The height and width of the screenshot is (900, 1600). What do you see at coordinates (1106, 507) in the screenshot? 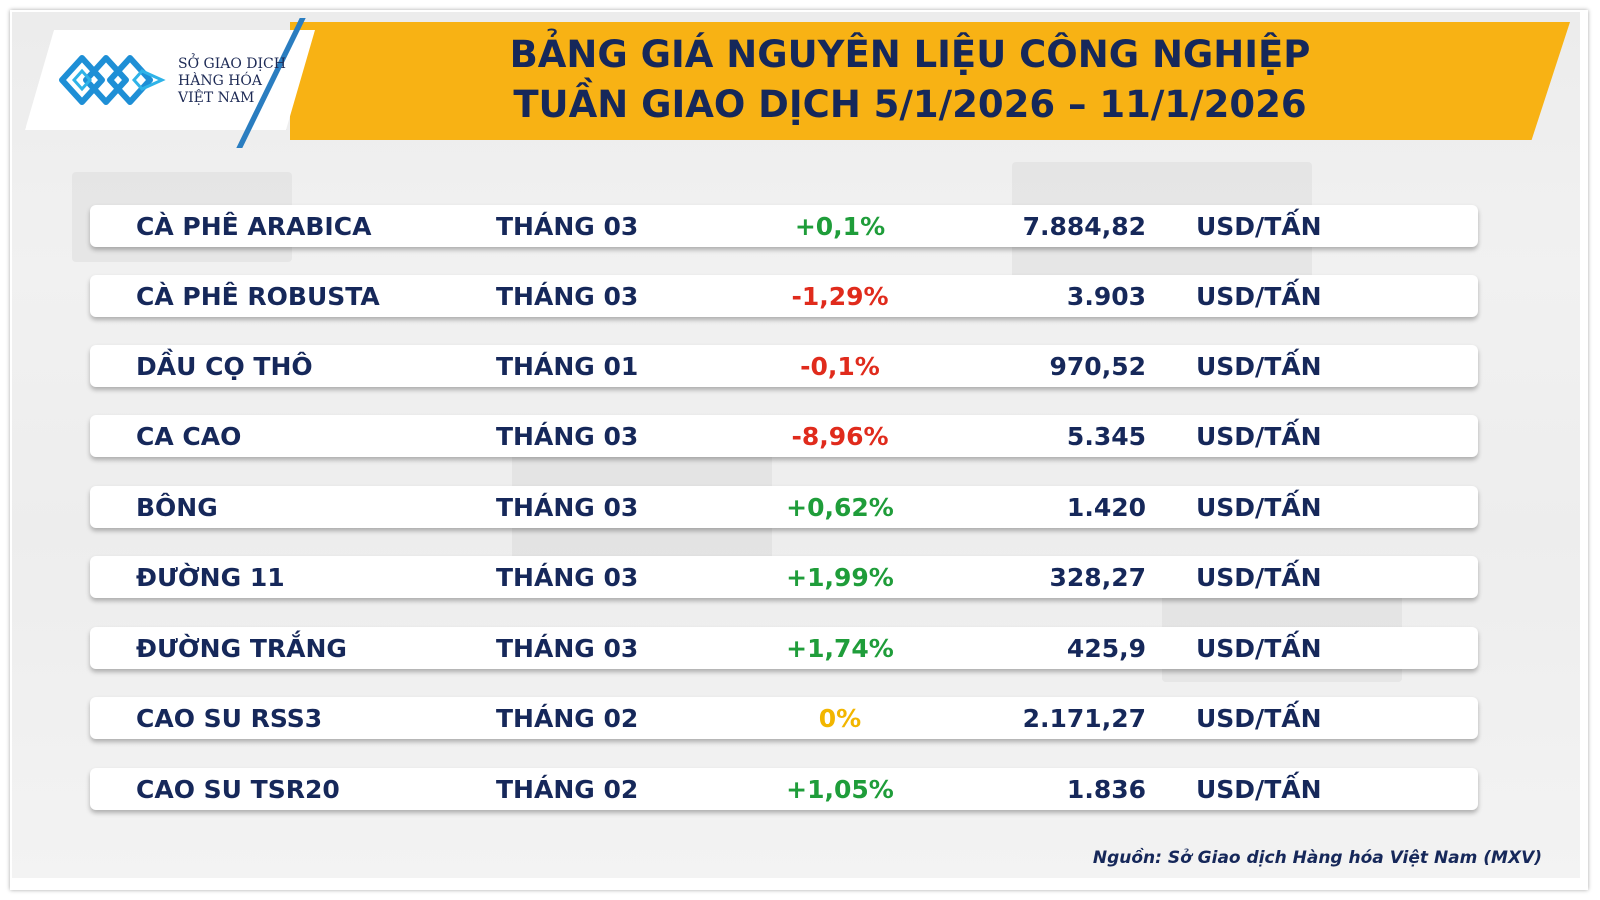
I see `price-value: 1.420` at bounding box center [1106, 507].